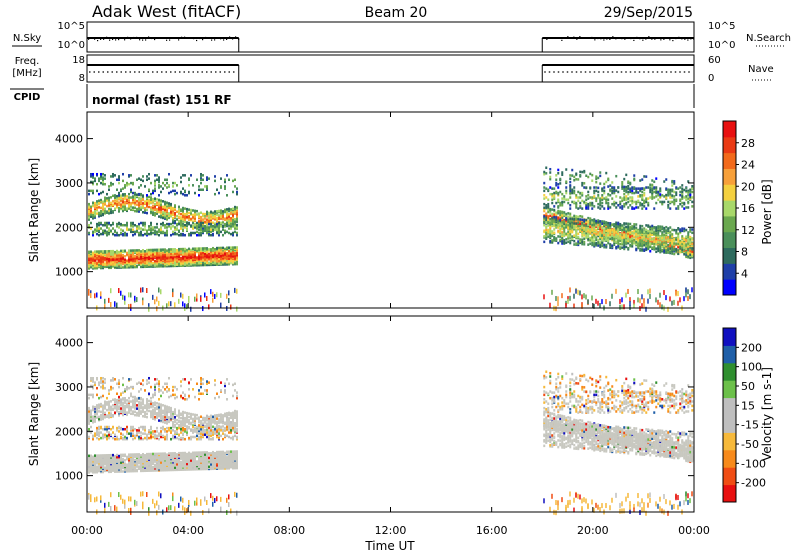 Image resolution: width=800 pixels, height=554 pixels. I want to click on colorbar-tick-label: 8, so click(744, 252).